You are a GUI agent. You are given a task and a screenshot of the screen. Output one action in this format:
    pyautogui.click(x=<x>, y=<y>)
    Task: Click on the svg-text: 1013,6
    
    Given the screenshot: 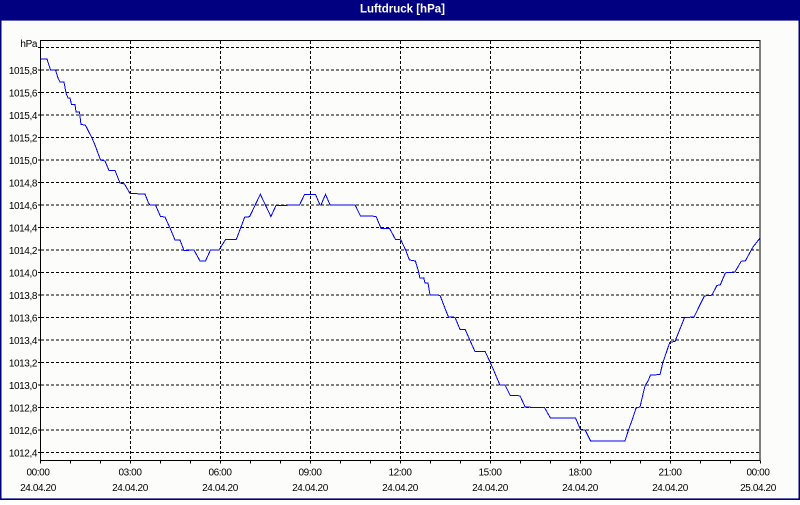 What is the action you would take?
    pyautogui.click(x=23, y=319)
    